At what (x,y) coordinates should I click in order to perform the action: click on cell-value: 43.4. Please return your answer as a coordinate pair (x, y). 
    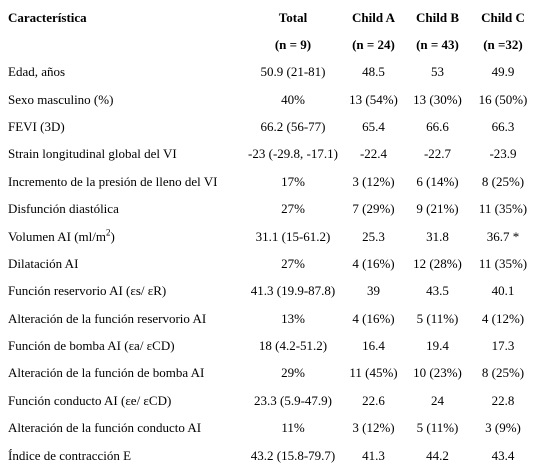
    Looking at the image, I should click on (503, 455).